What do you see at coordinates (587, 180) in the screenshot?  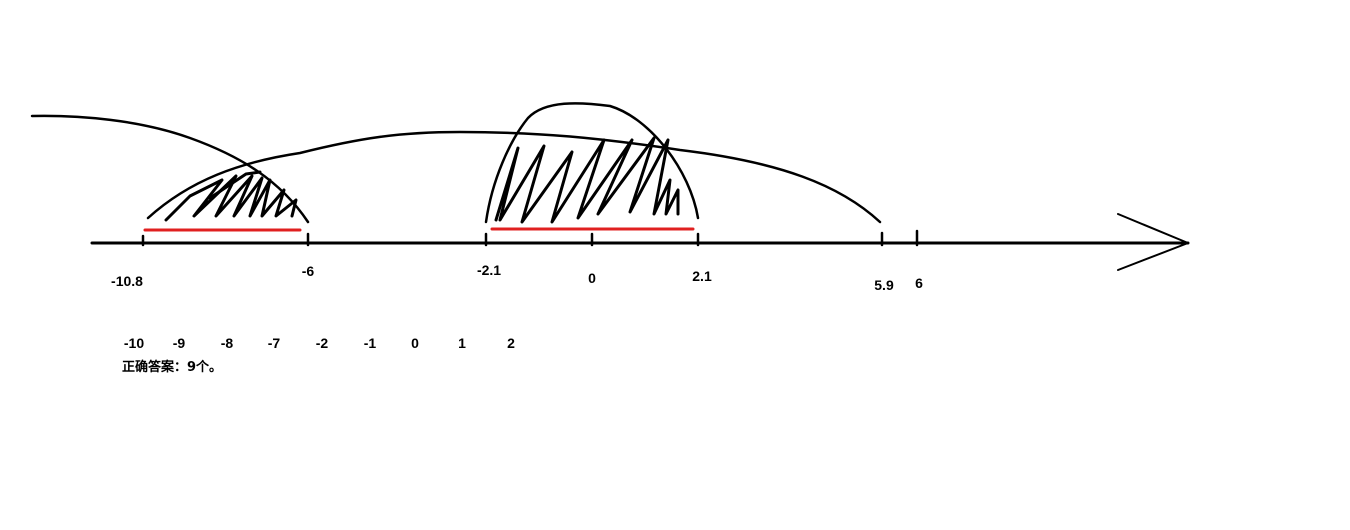 I see `hatching-middle` at bounding box center [587, 180].